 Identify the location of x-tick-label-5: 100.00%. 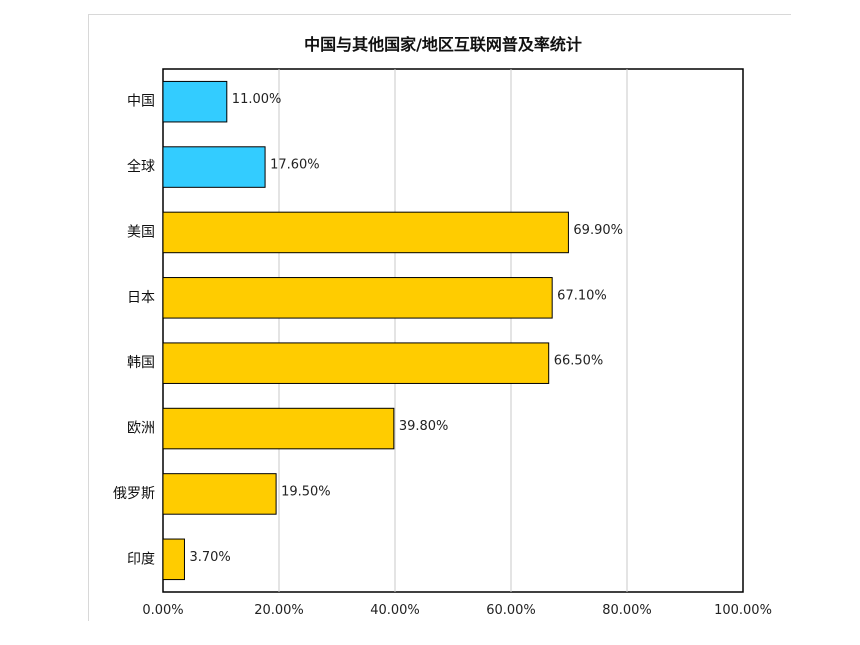
(743, 610).